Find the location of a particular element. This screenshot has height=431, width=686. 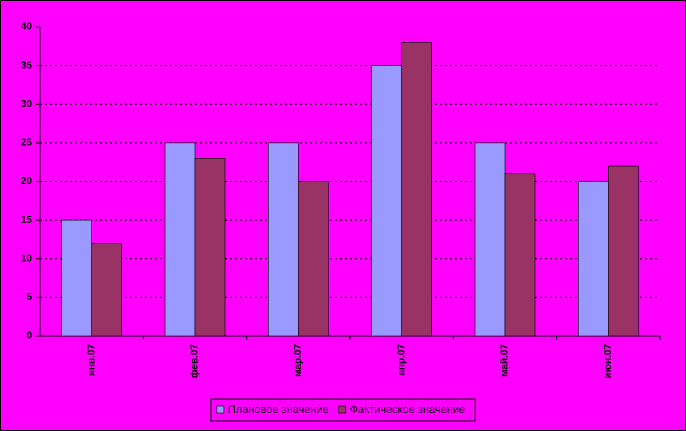

y-tick-label: 25 is located at coordinates (27, 143).